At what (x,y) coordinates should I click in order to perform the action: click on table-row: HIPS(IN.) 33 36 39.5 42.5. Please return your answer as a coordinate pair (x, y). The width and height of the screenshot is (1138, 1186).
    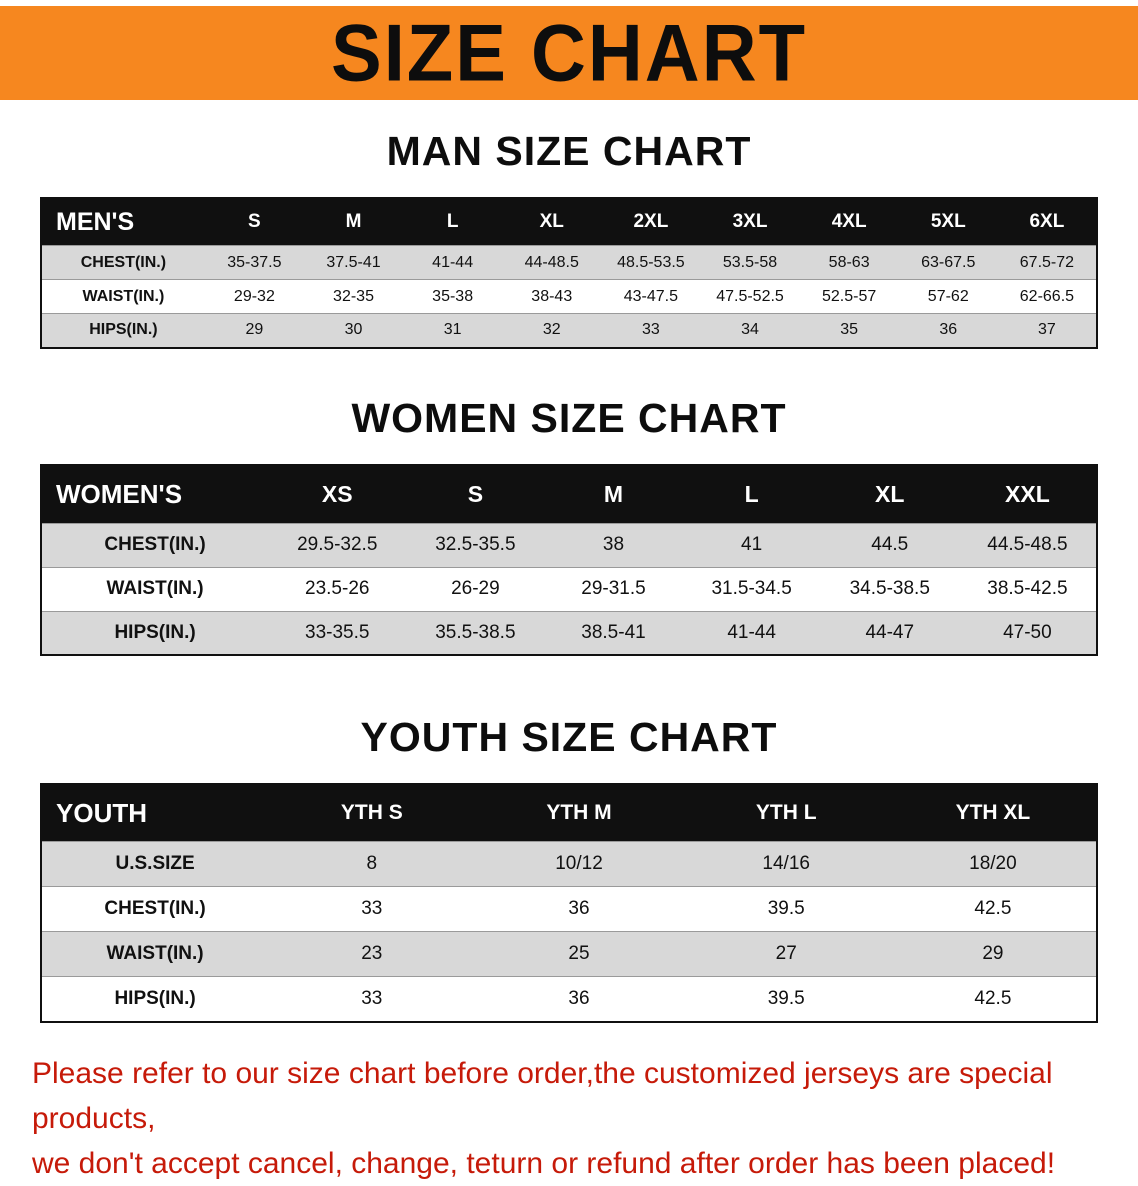
    Looking at the image, I should click on (569, 999).